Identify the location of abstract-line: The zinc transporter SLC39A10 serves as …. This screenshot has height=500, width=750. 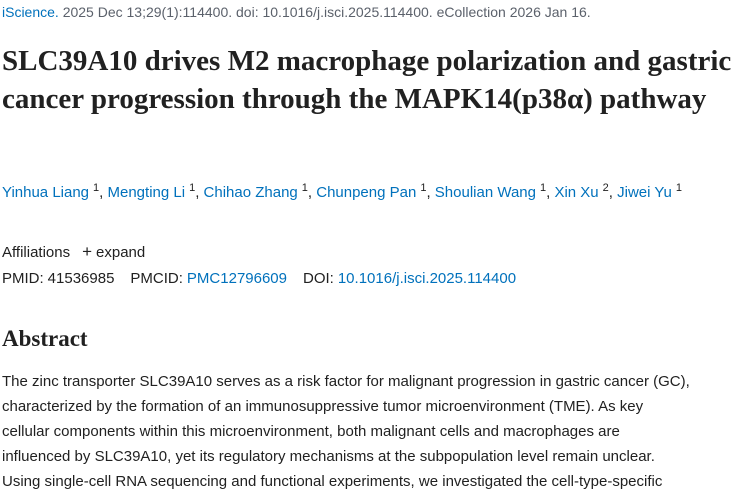
(346, 381).